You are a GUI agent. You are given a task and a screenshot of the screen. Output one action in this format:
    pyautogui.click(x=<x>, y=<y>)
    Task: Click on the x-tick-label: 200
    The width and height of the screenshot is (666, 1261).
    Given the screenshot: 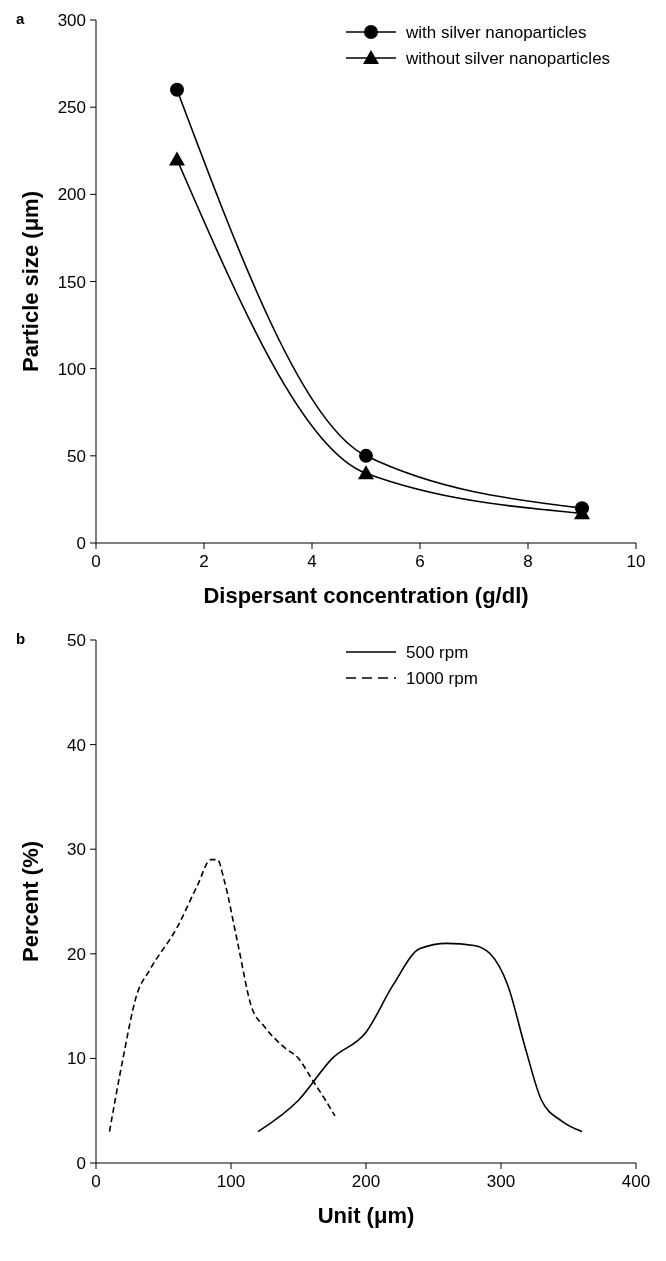 What is the action you would take?
    pyautogui.click(x=366, y=1181)
    